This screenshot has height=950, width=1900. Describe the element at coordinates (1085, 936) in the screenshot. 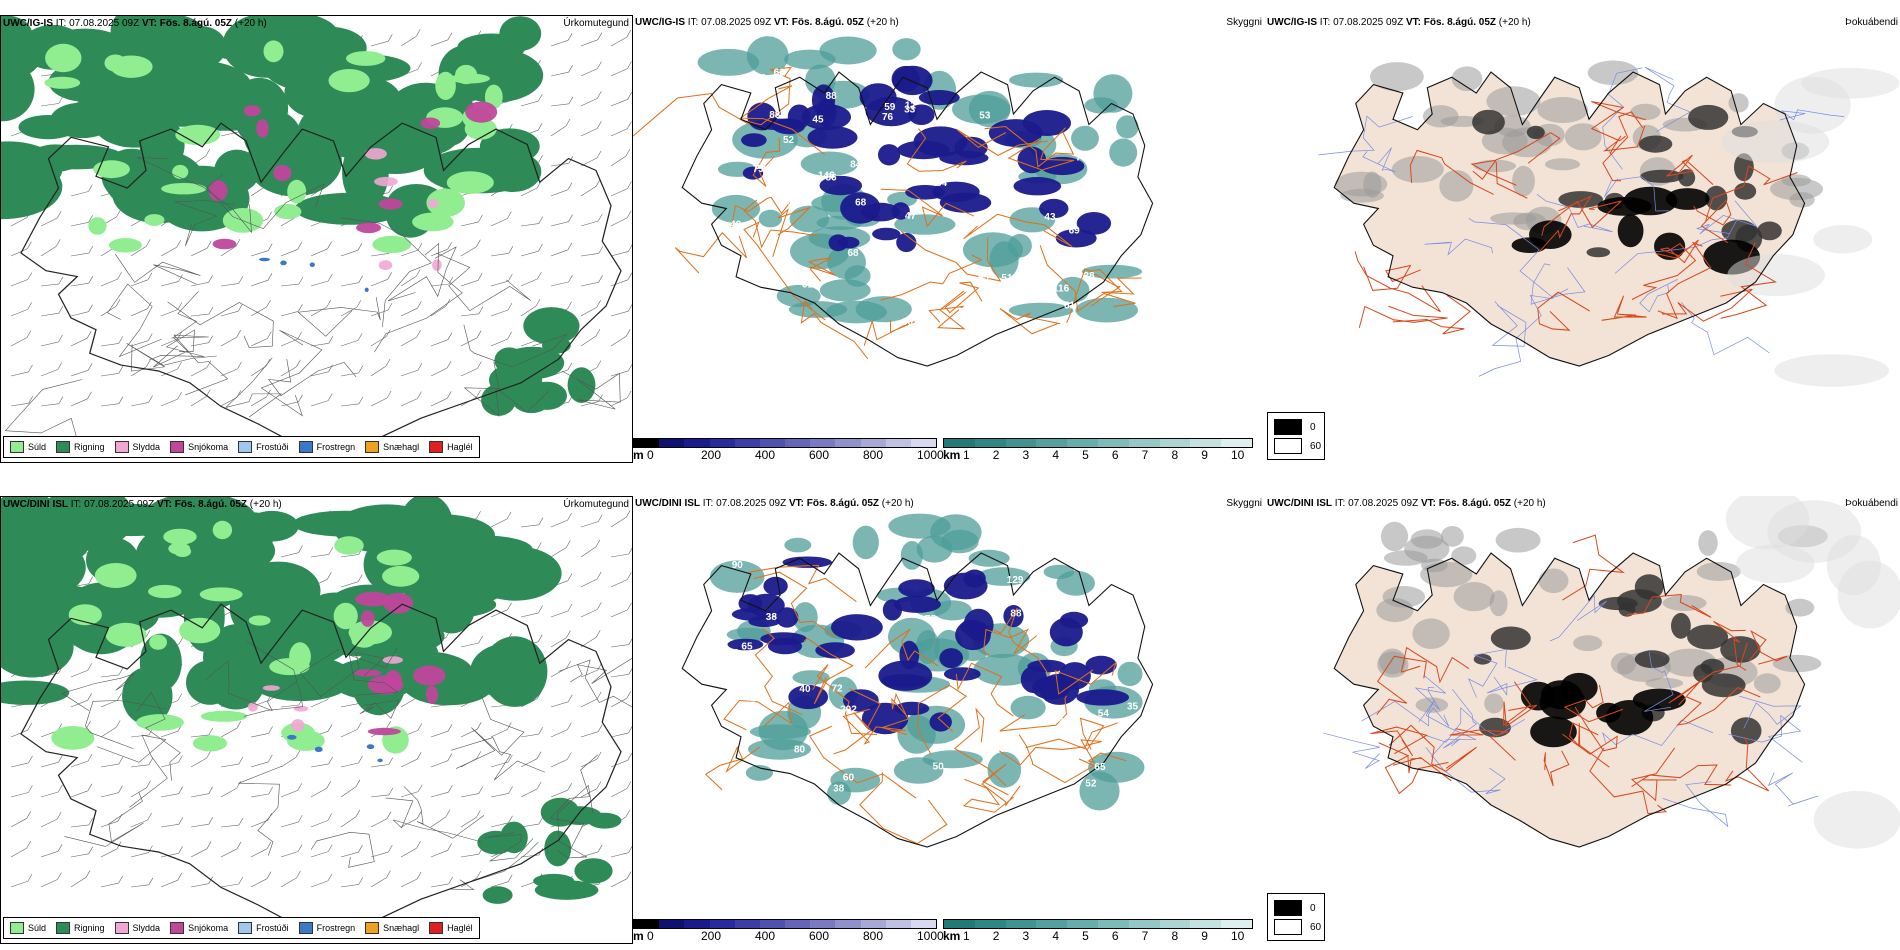

I see `colorbar-tick-label: 5` at that location.